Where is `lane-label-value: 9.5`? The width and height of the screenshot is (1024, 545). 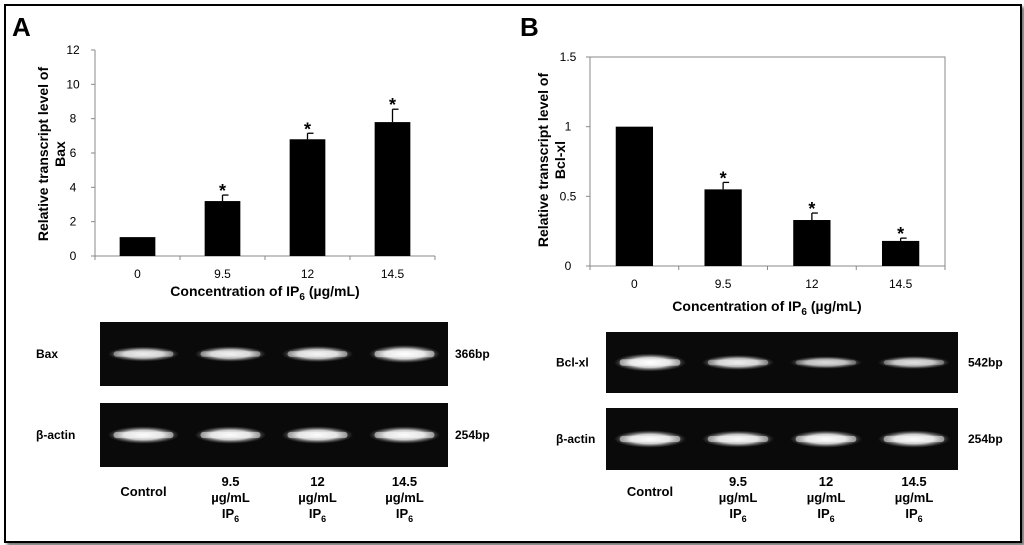
lane-label-value: 9.5 is located at coordinates (738, 481).